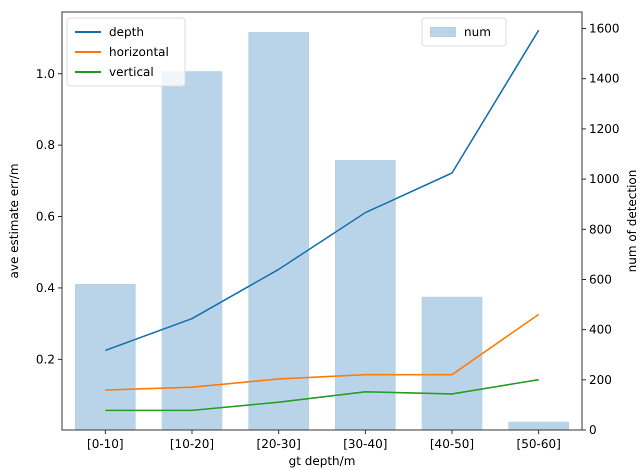 This screenshot has width=644, height=470. I want to click on y-tick-label: 0.8, so click(45, 145).